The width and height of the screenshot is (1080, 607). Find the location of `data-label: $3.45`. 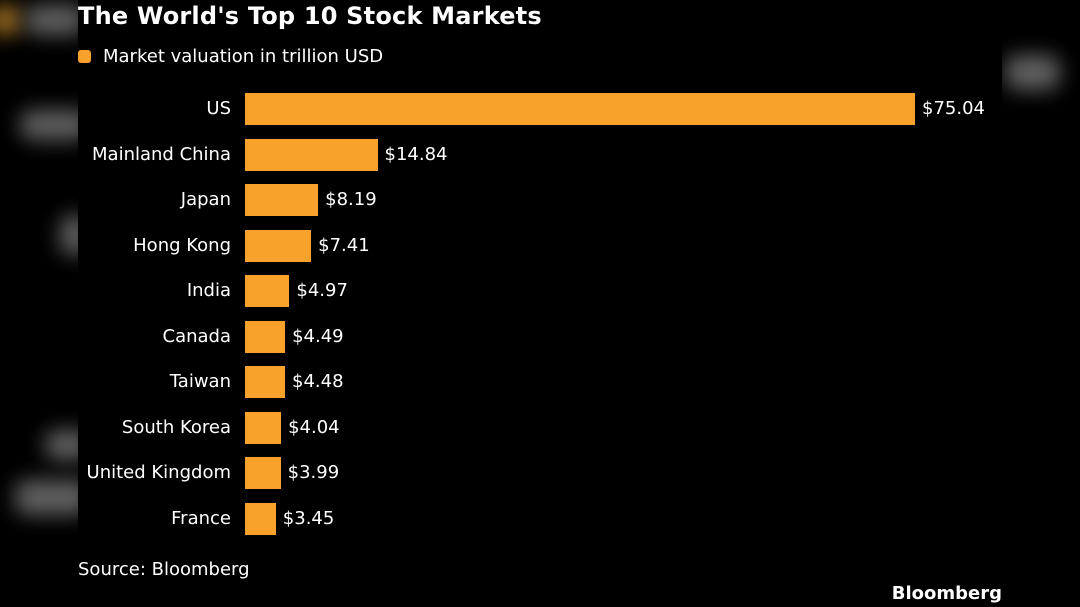

data-label: $3.45 is located at coordinates (308, 518).